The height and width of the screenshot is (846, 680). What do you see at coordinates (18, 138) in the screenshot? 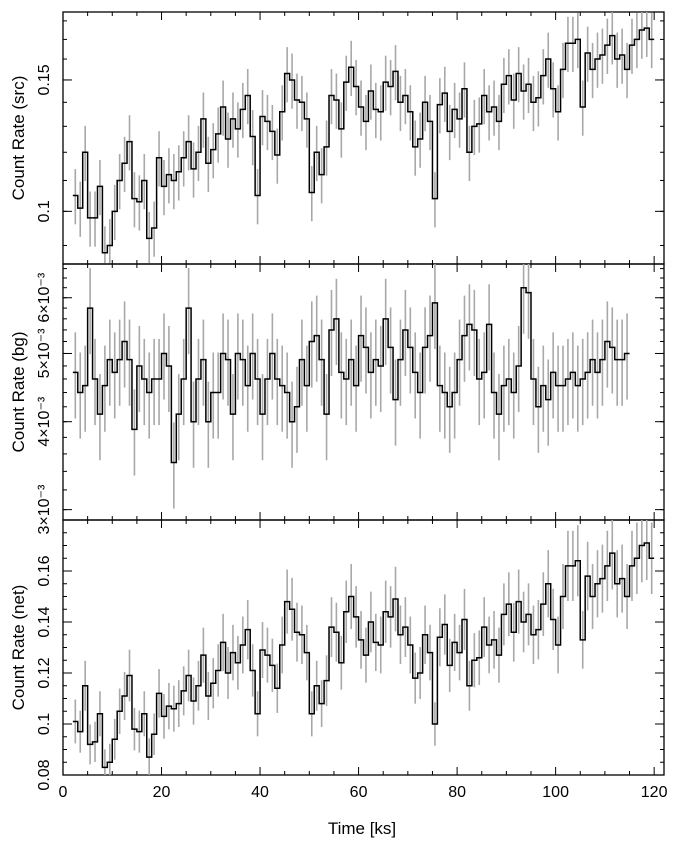
I see `y-axis-label-src: Count Rate (src)` at bounding box center [18, 138].